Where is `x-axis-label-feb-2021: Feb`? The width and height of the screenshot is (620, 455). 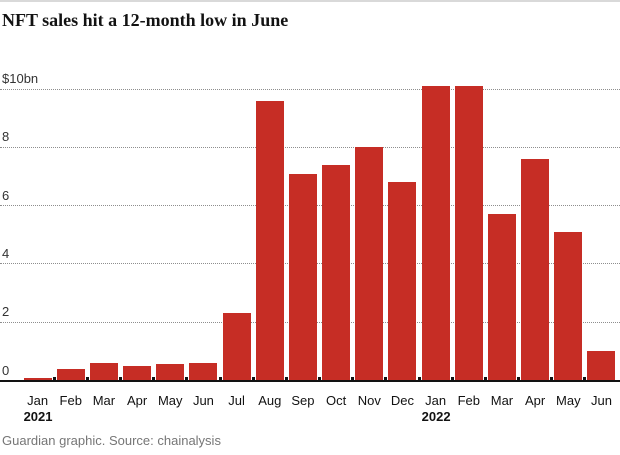 x-axis-label-feb-2021: Feb is located at coordinates (70, 400).